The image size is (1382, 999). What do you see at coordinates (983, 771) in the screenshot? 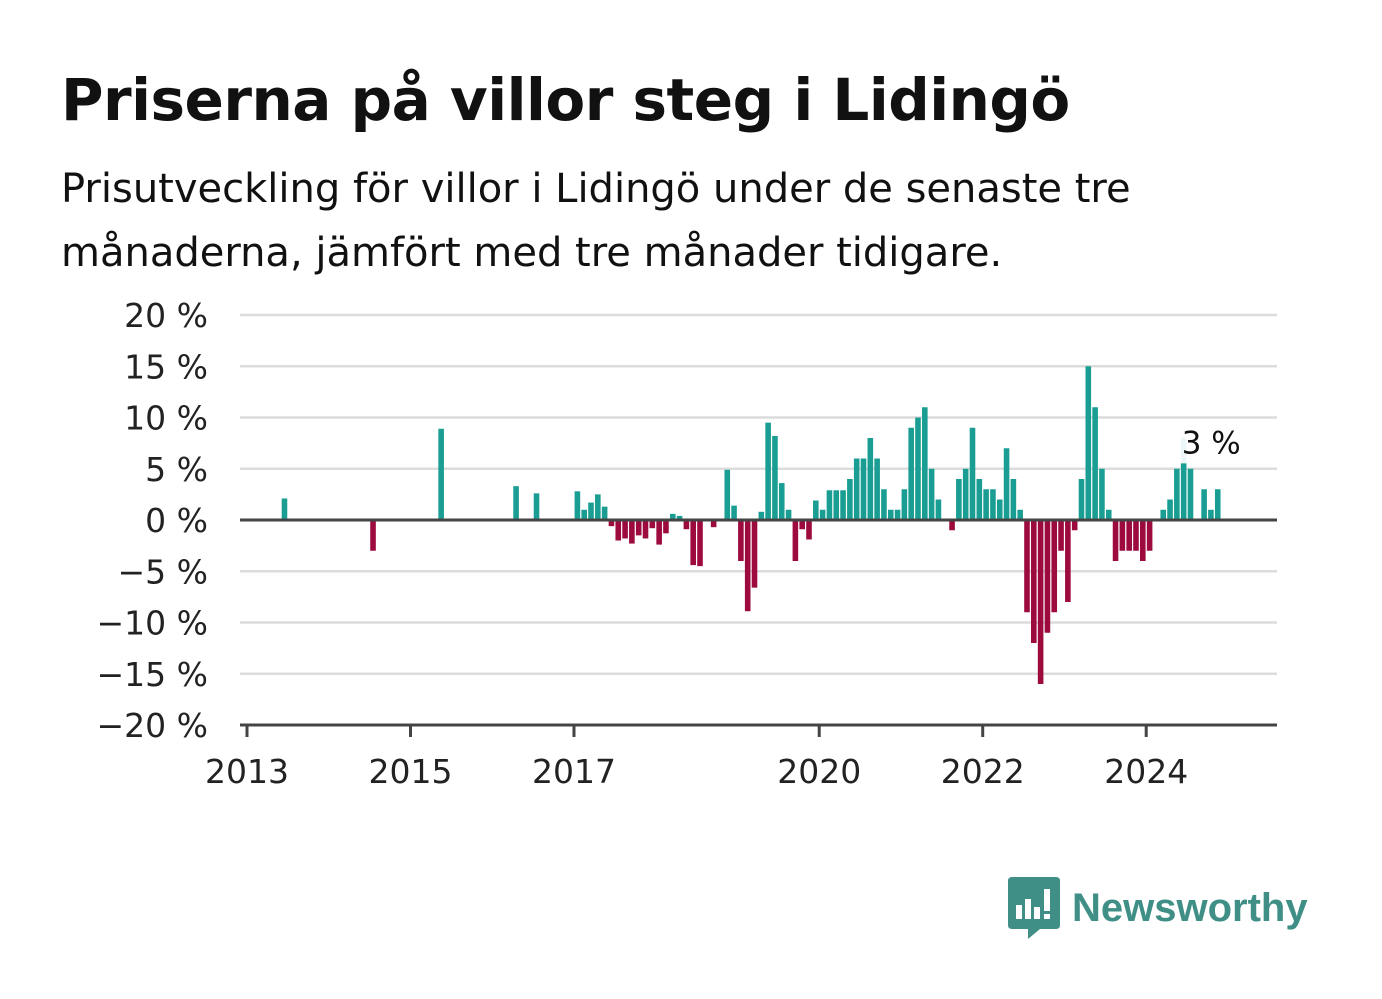
I see `x-tick-label: 2022` at bounding box center [983, 771].